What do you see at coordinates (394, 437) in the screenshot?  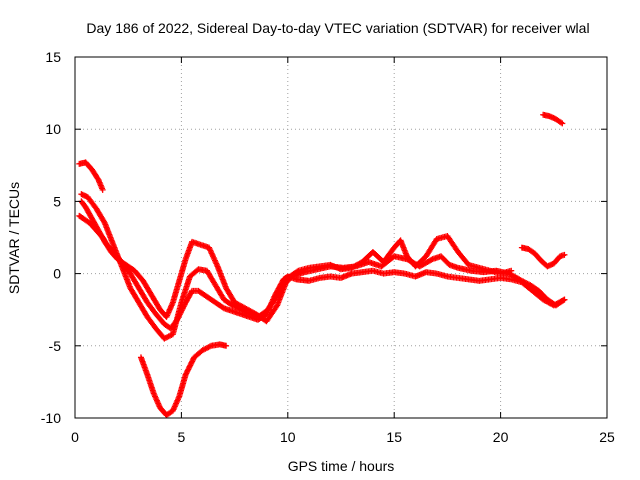 I see `x-tick-label: 15` at bounding box center [394, 437].